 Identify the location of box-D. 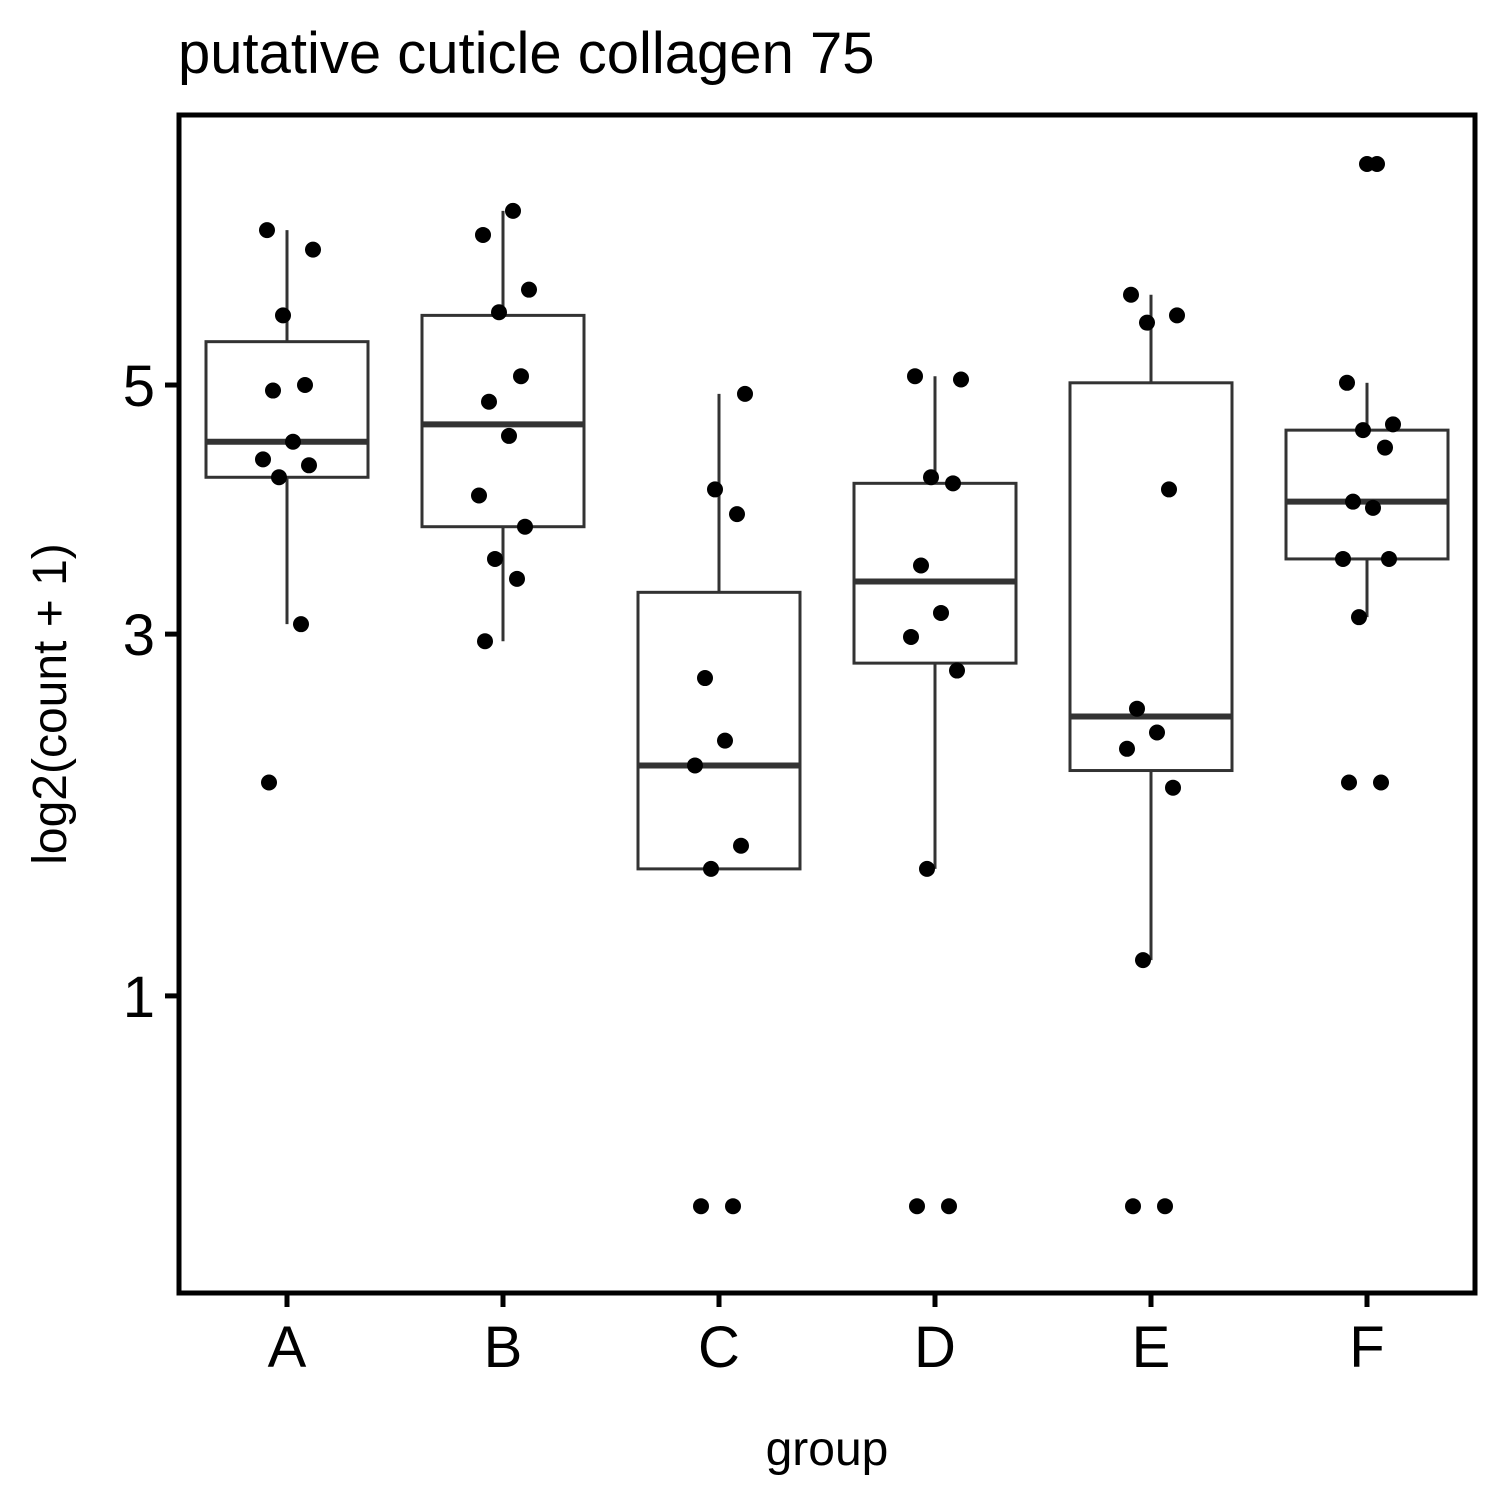
(935, 622).